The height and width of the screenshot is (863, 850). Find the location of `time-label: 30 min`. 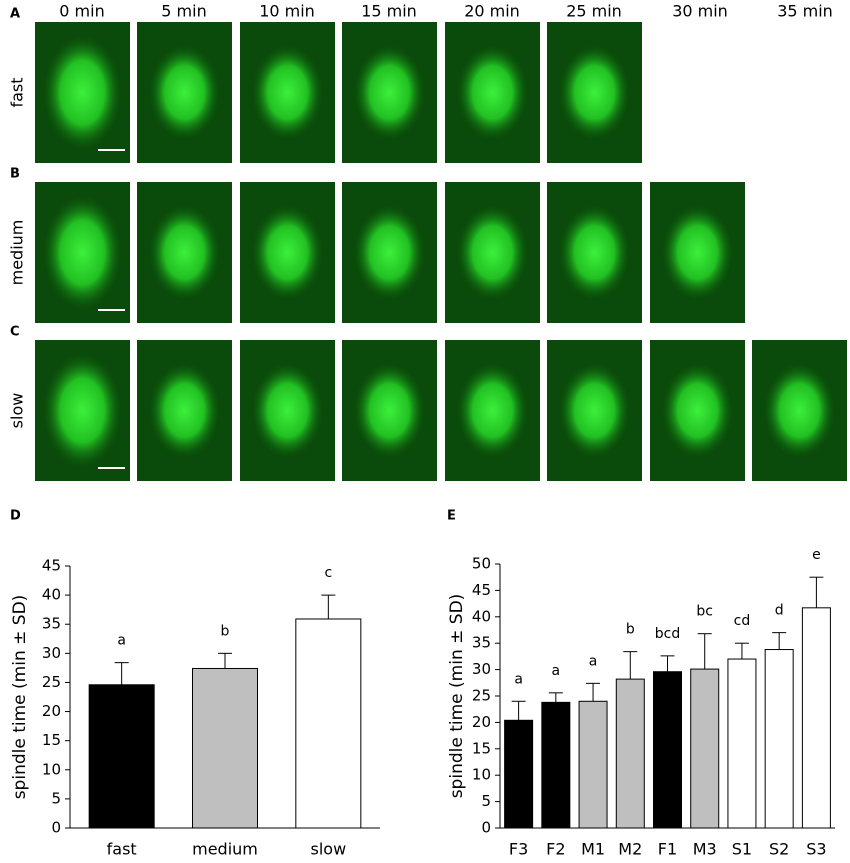

time-label: 30 min is located at coordinates (700, 11).